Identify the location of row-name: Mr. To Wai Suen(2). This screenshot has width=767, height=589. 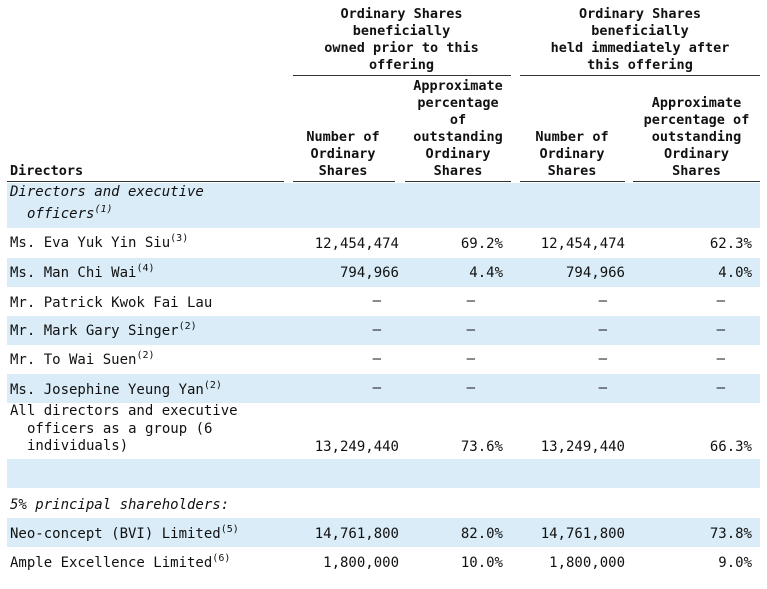
(82, 359).